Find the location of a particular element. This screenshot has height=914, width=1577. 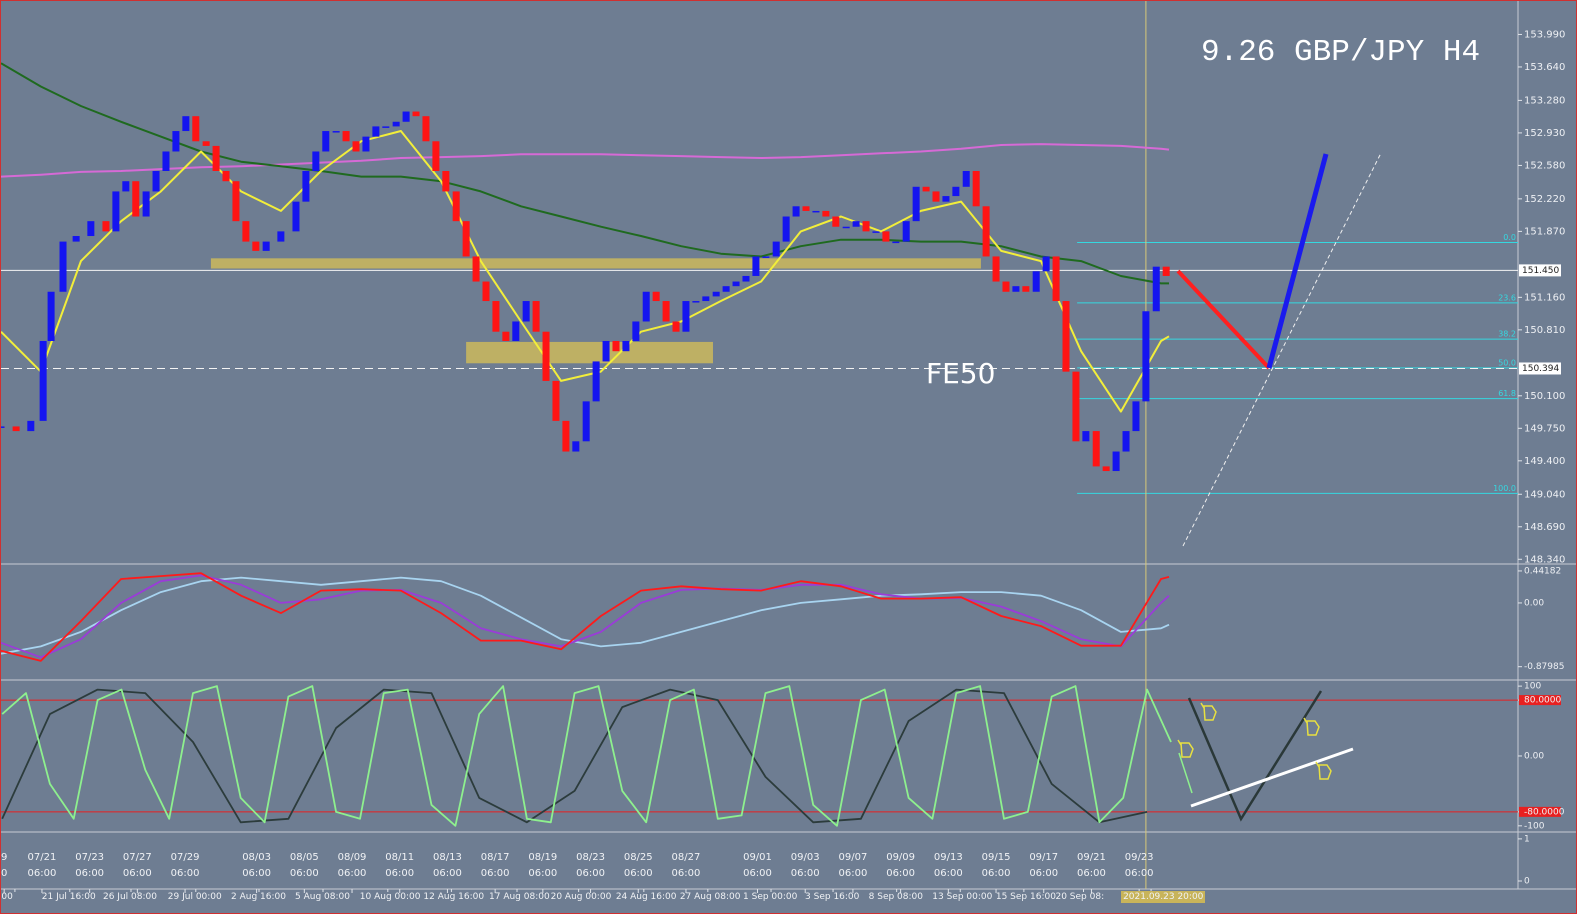

y-tick-label: 151.160 is located at coordinates (1544, 297).